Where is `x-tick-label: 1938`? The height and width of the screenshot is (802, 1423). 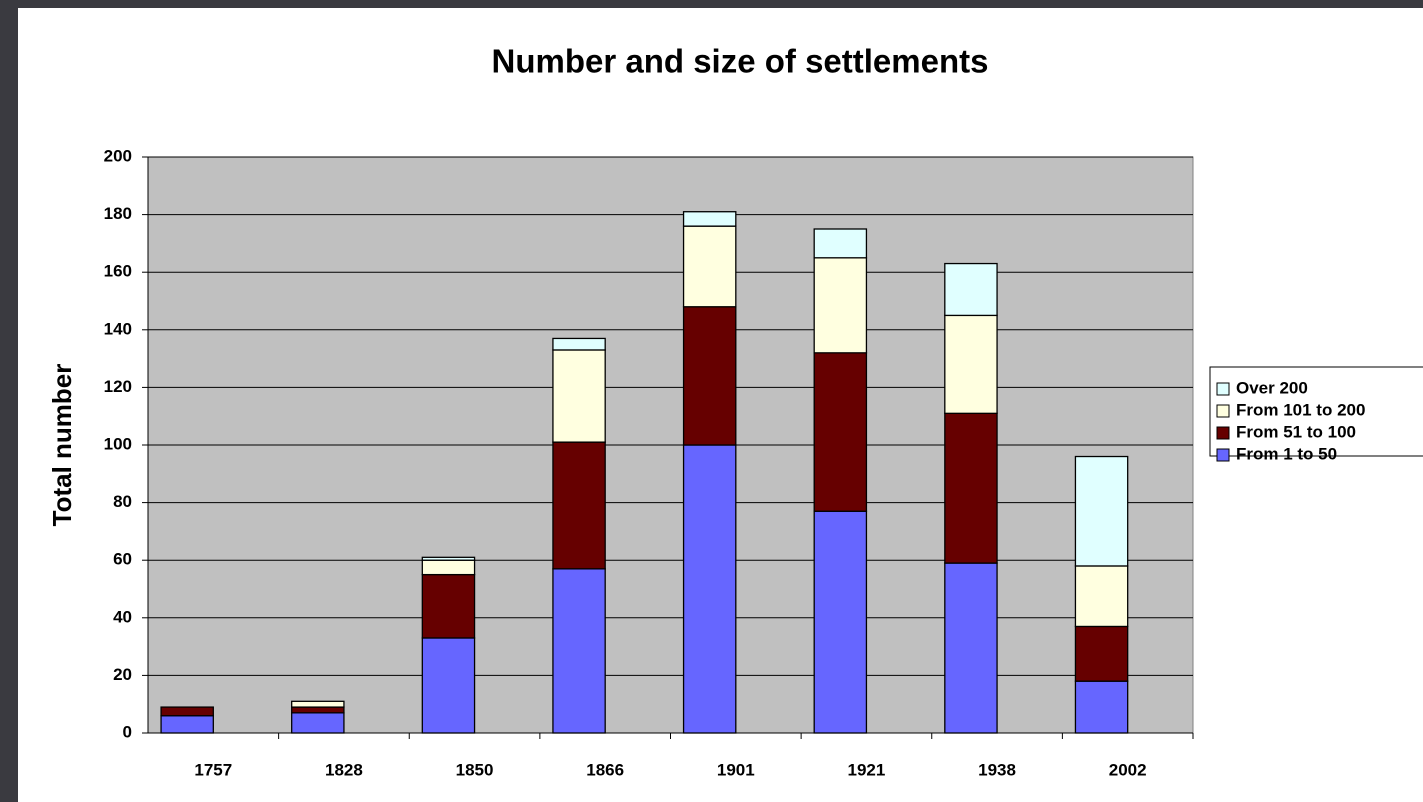 x-tick-label: 1938 is located at coordinates (997, 769).